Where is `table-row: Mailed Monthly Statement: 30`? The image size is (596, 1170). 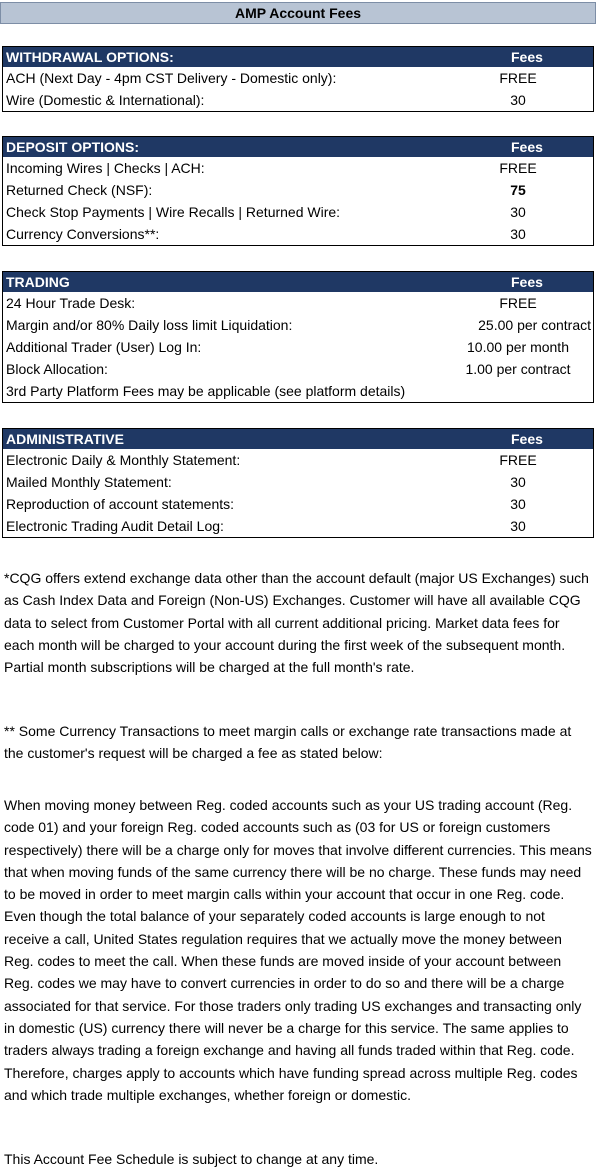
table-row: Mailed Monthly Statement: 30 is located at coordinates (298, 482).